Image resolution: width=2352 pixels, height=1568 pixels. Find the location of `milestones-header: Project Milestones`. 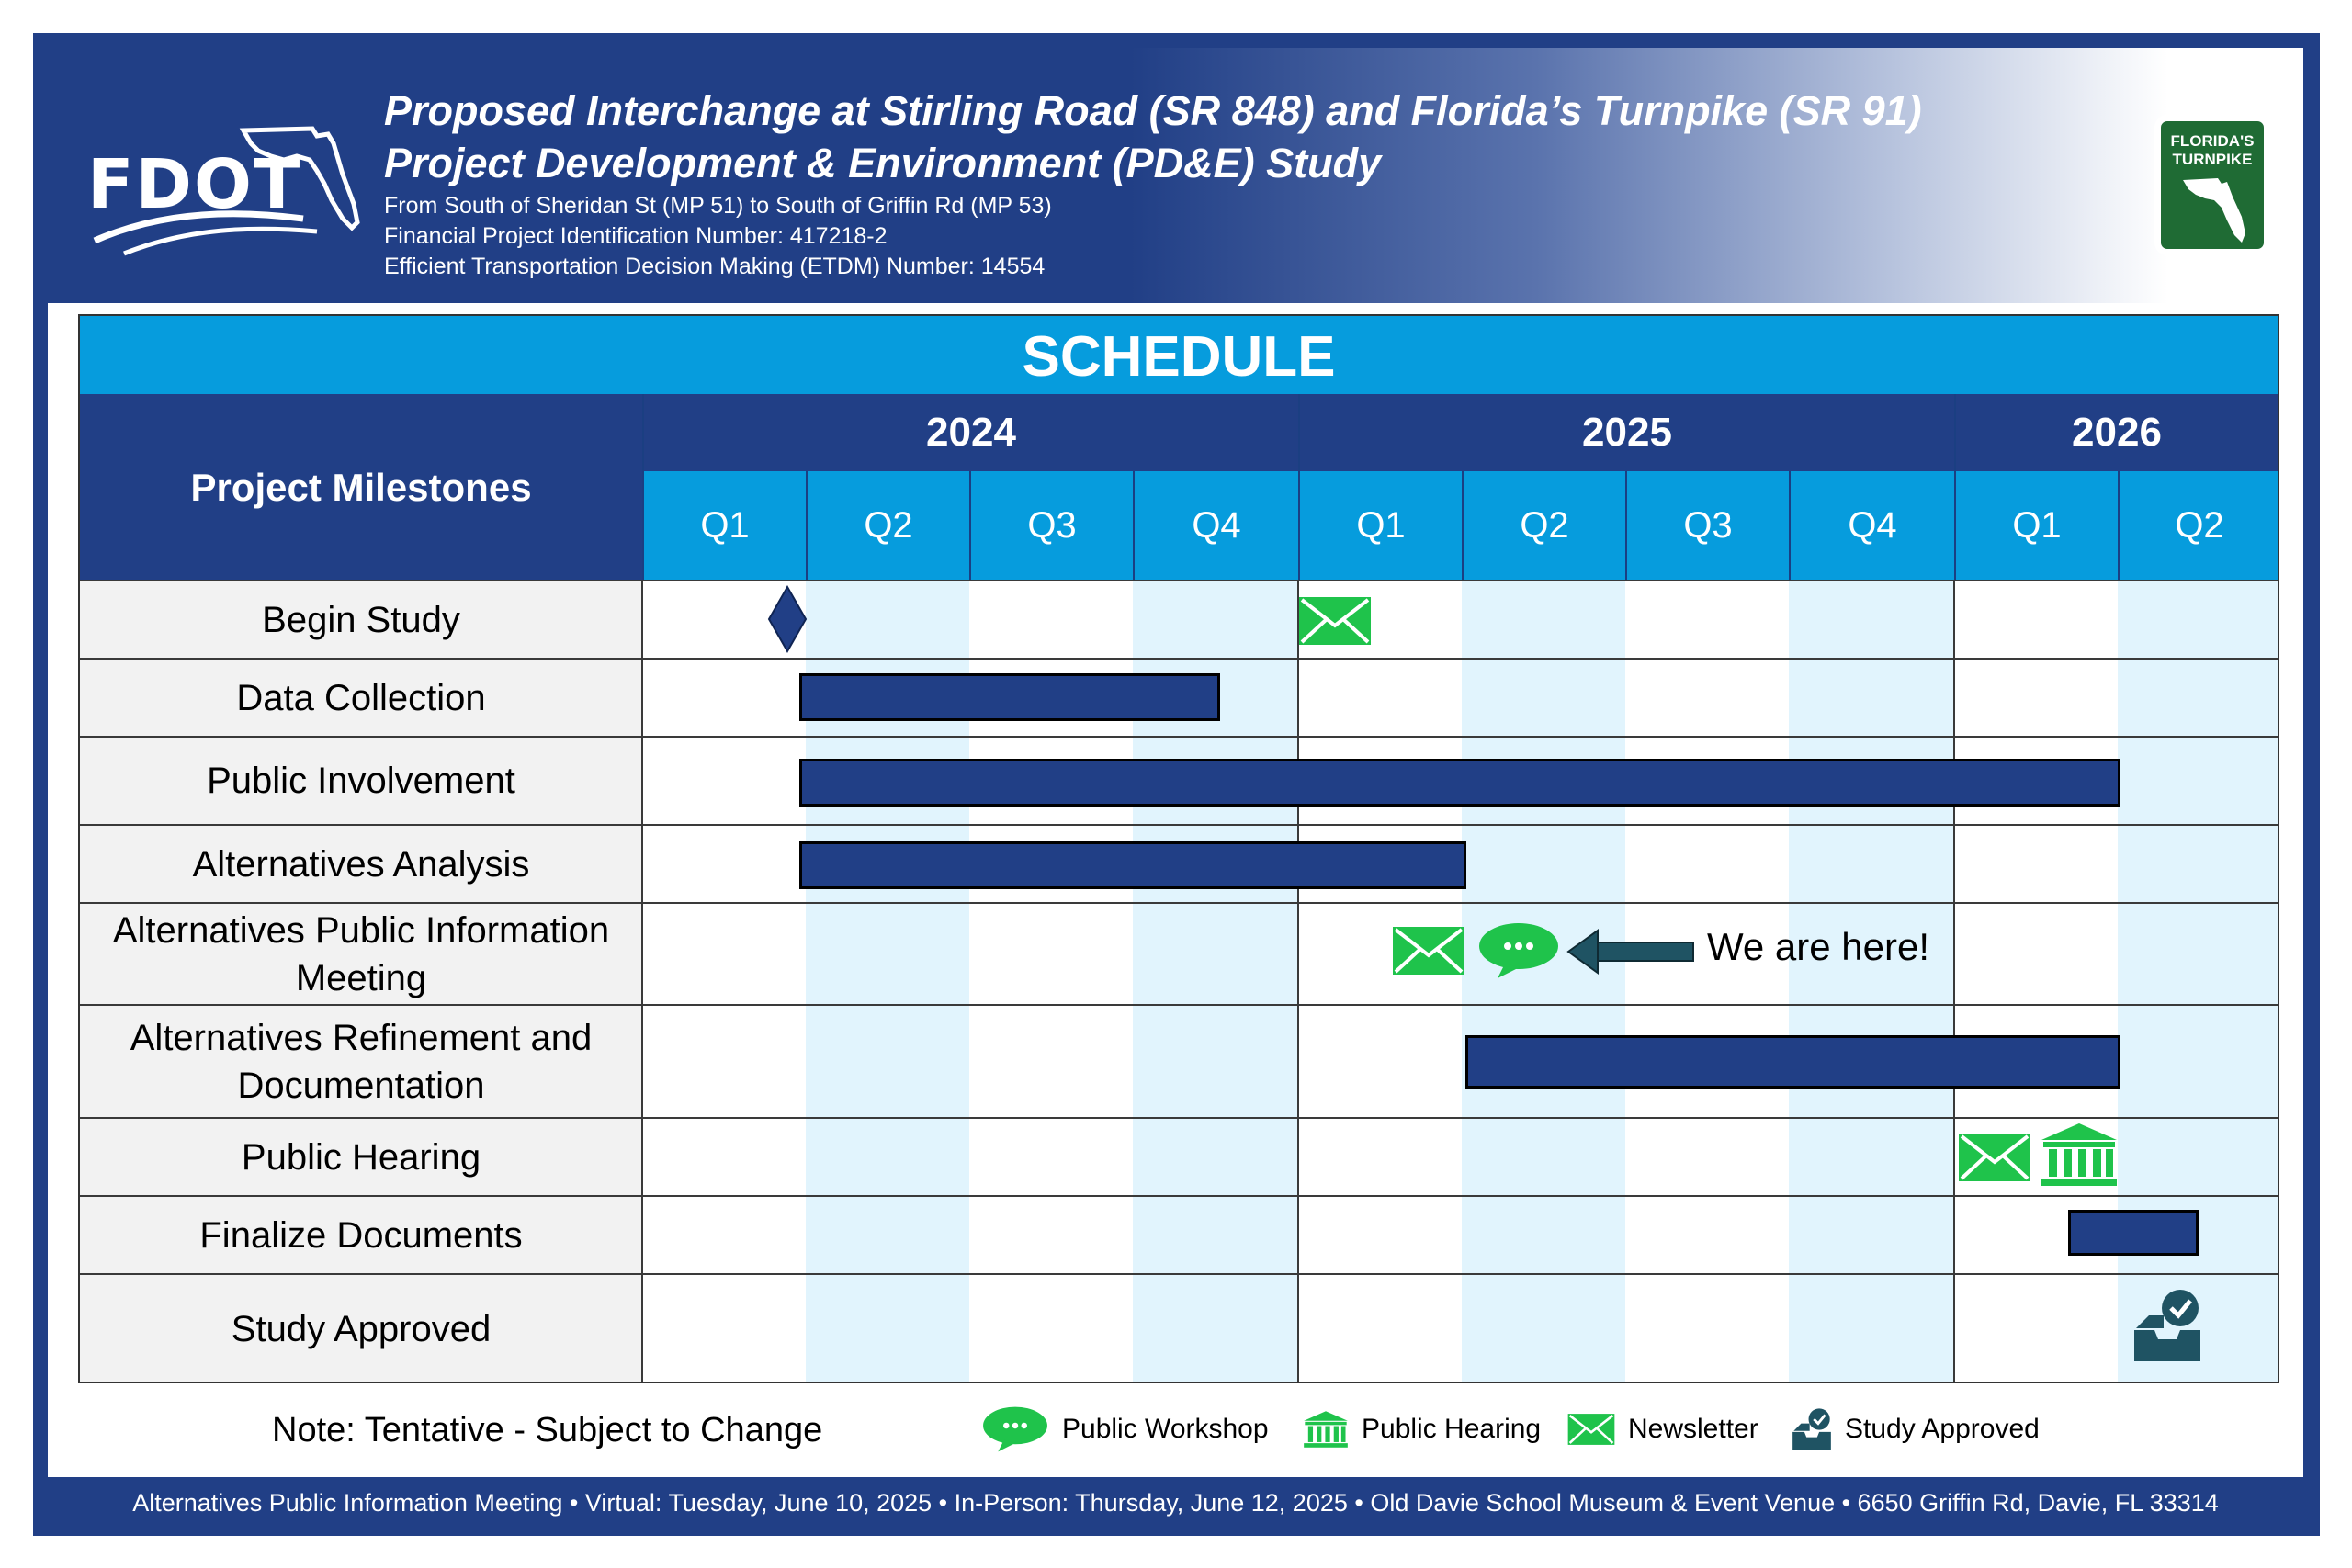

milestones-header: Project Milestones is located at coordinates (360, 488).